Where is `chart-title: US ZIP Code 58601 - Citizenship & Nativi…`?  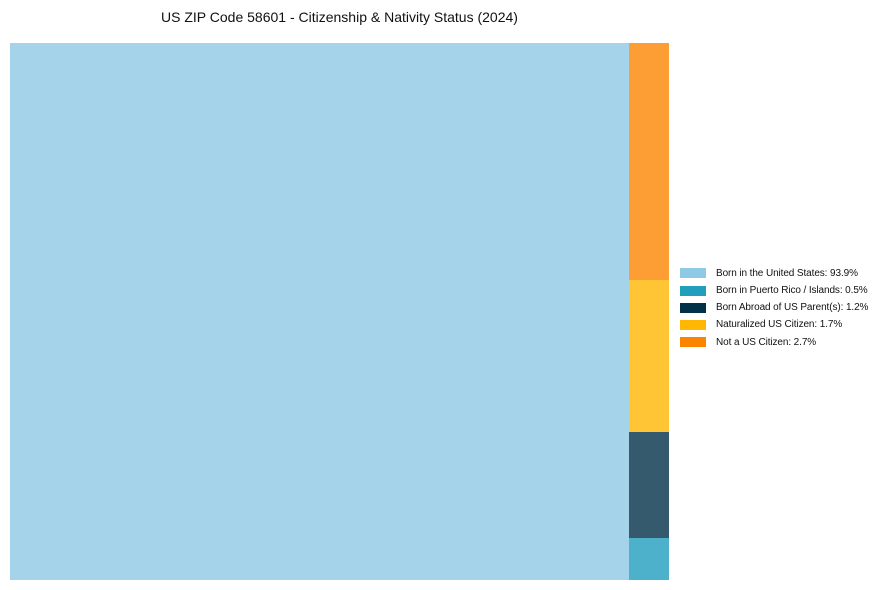 chart-title: US ZIP Code 58601 - Citizenship & Nativi… is located at coordinates (339, 17).